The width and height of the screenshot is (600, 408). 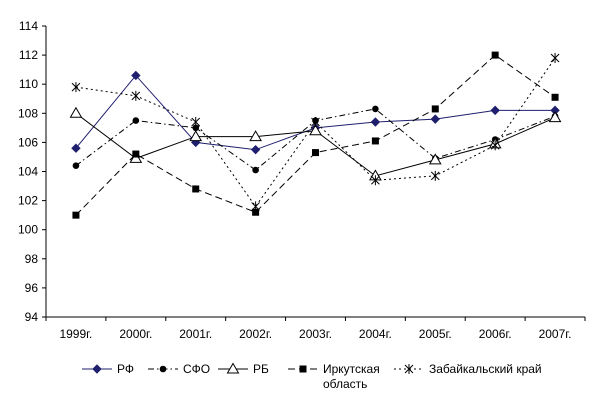 What do you see at coordinates (179, 369) in the screenshot?
I see `legend-item: СФО` at bounding box center [179, 369].